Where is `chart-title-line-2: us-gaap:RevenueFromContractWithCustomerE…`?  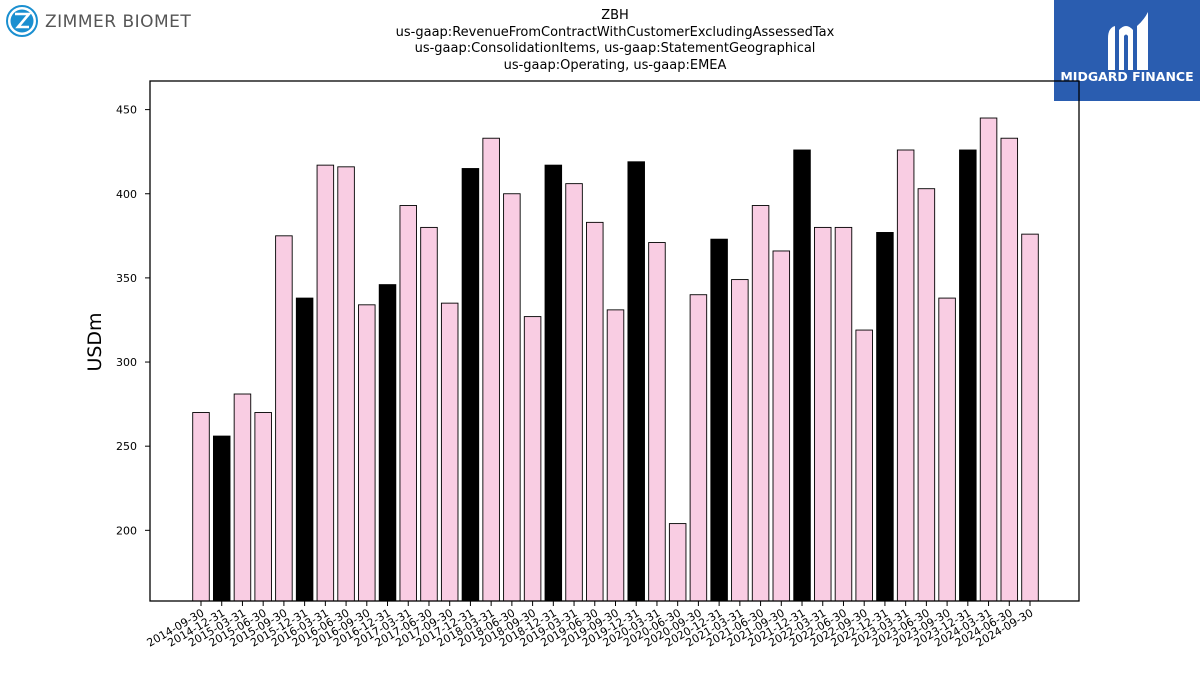
chart-title-line-2: us-gaap:RevenueFromContractWithCustomerE… is located at coordinates (615, 32).